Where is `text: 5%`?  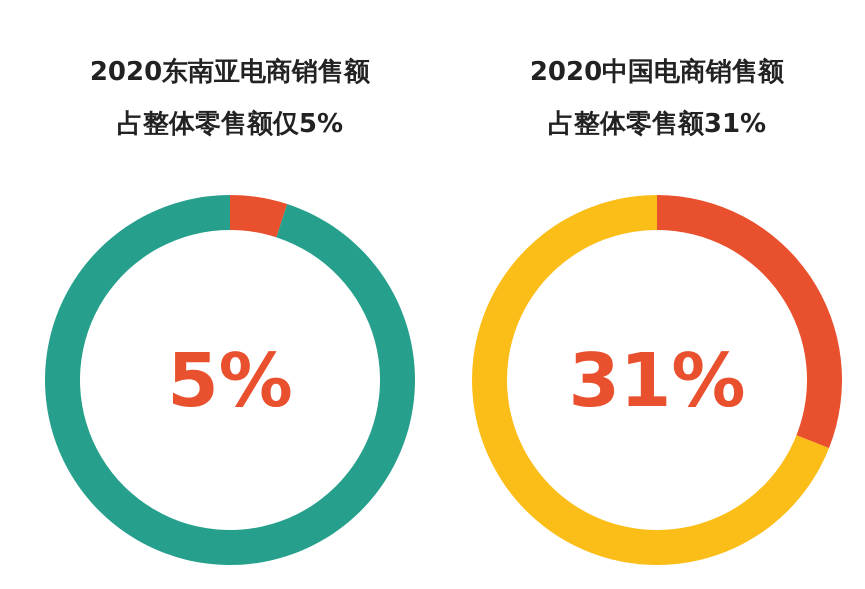
text: 5% is located at coordinates (230, 381).